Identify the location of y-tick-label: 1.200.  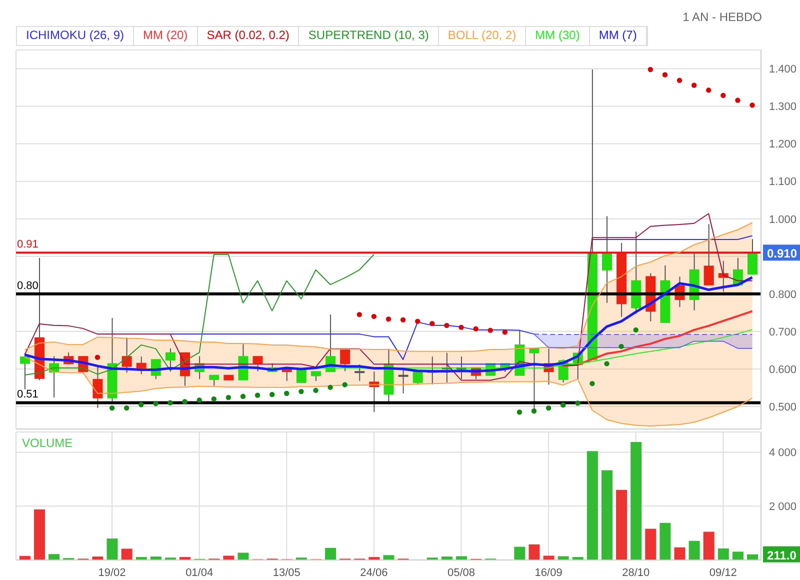
(783, 144).